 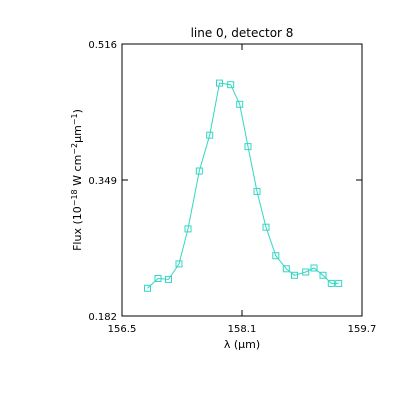 I want to click on y-label-exp3: −1, so click(x=74, y=119).